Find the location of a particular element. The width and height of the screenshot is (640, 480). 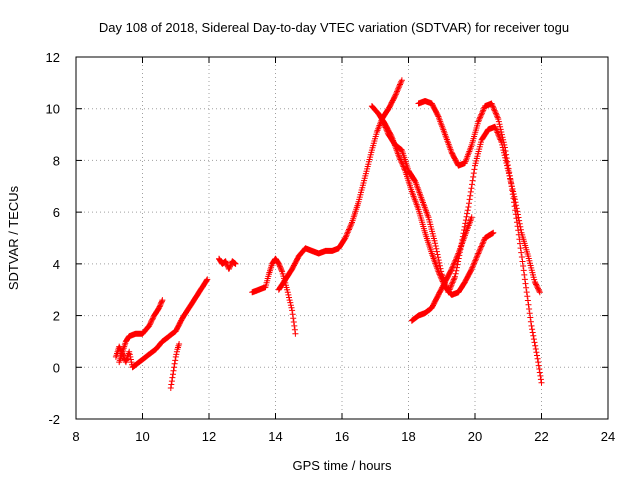

series-arc-f is located at coordinates (340, 185).